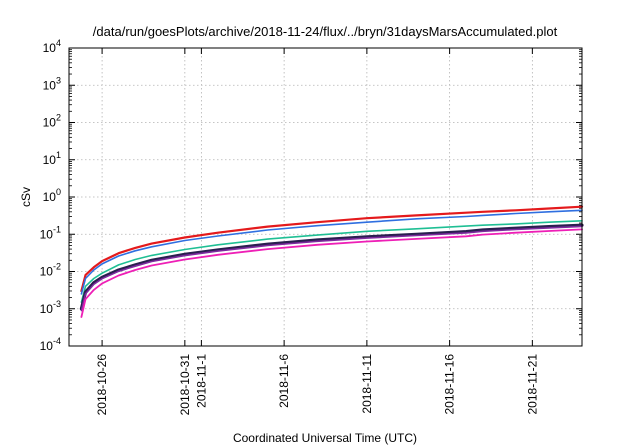  Describe the element at coordinates (50, 270) in the screenshot. I see `y-tick-label: 10⁻²` at that location.